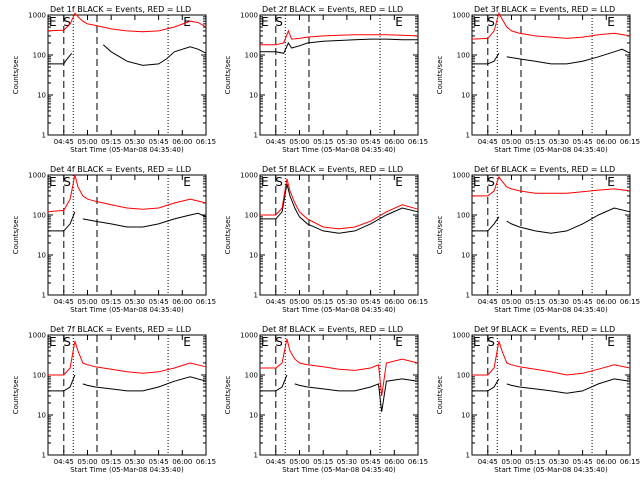 This screenshot has width=640, height=480. Describe the element at coordinates (299, 142) in the screenshot. I see `panel-2-xtick-label: 05:00` at that location.